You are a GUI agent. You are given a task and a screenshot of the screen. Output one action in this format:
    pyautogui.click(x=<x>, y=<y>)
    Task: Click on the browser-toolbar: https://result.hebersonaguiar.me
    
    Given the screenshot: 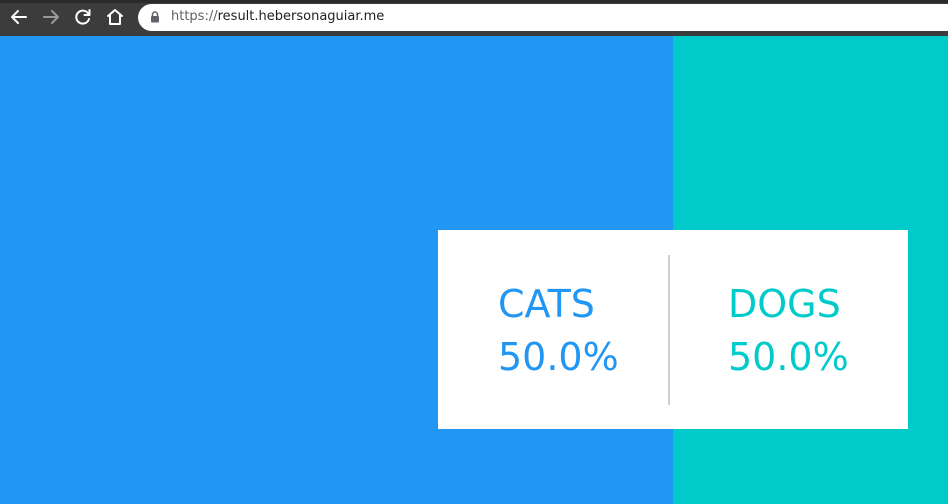 What is the action you would take?
    pyautogui.click(x=474, y=18)
    